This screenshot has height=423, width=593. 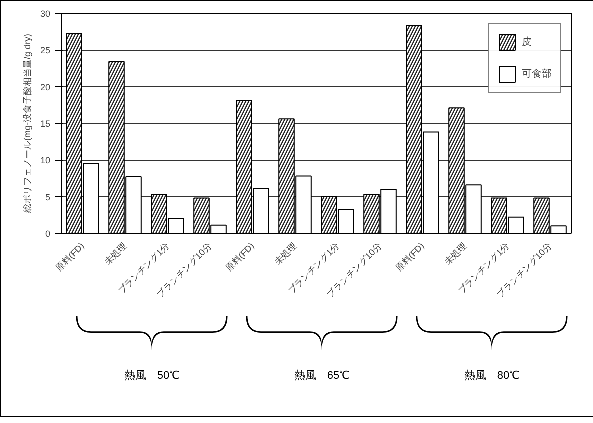 I want to click on legend-label: 皮, so click(x=527, y=42).